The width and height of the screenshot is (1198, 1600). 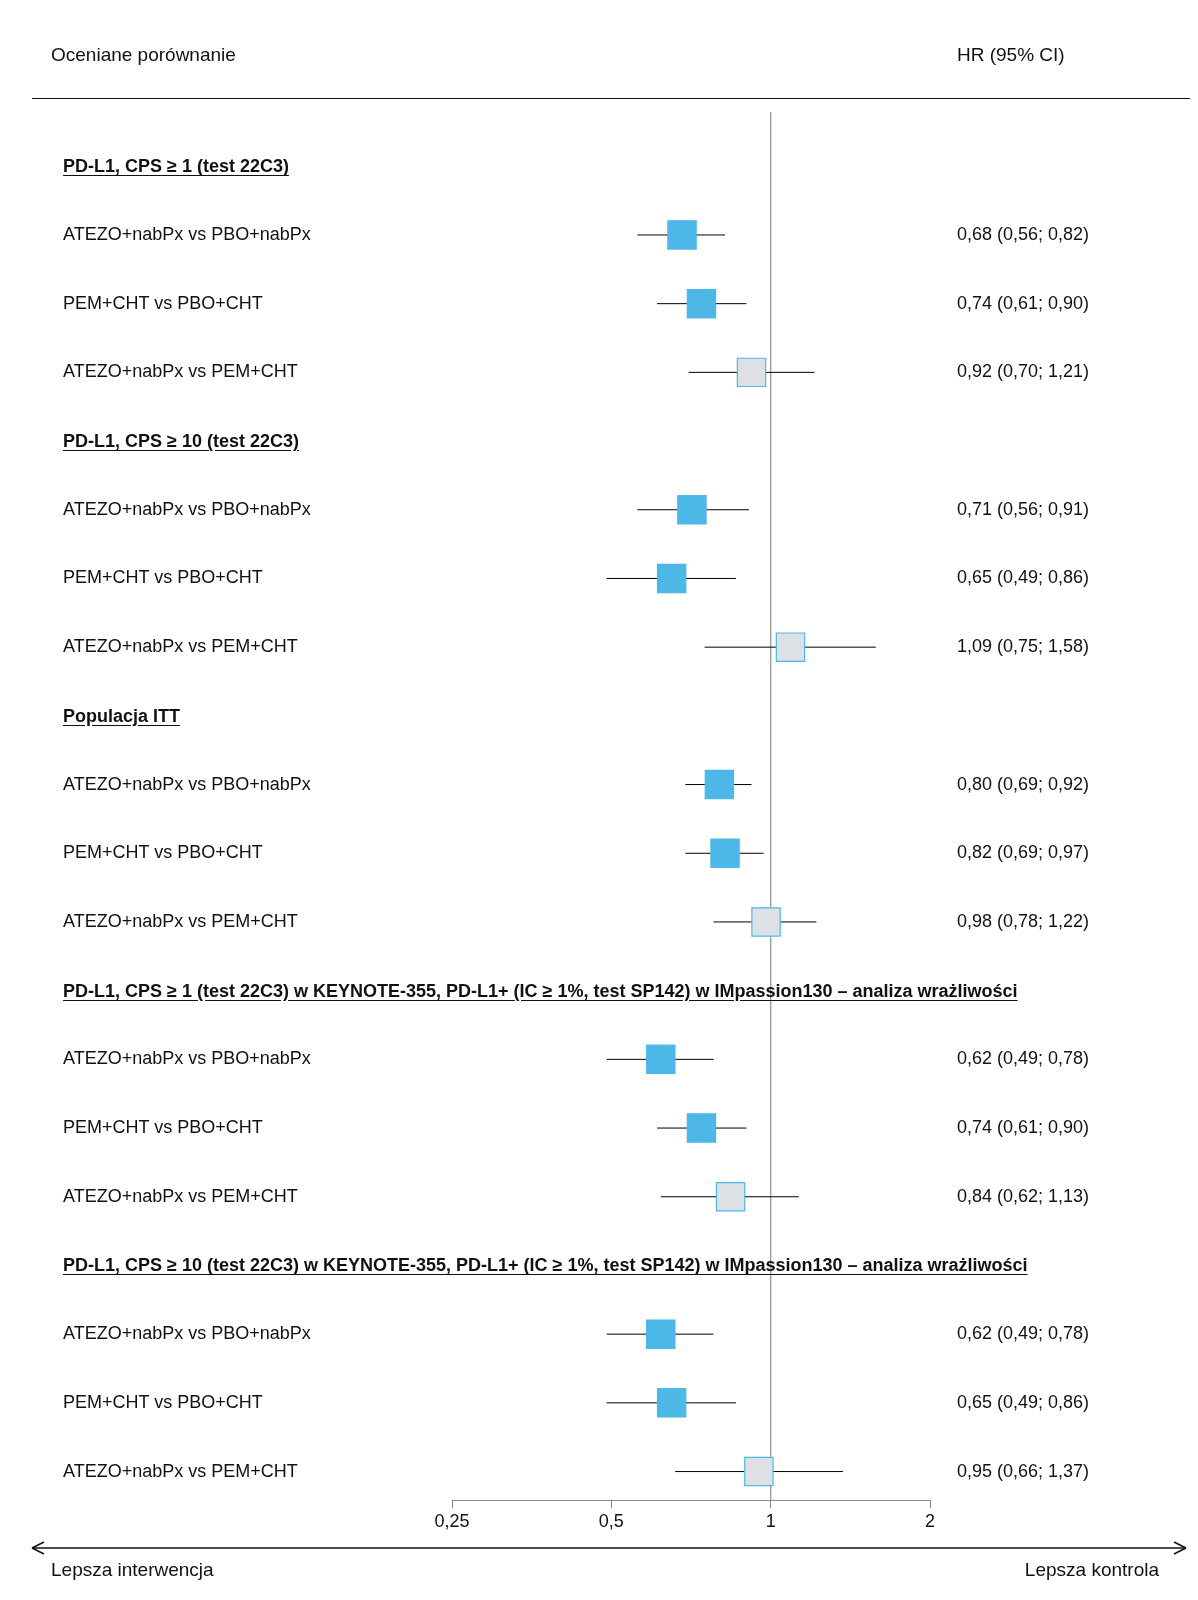 What do you see at coordinates (133, 1570) in the screenshot?
I see `text: Lepsza interwencja` at bounding box center [133, 1570].